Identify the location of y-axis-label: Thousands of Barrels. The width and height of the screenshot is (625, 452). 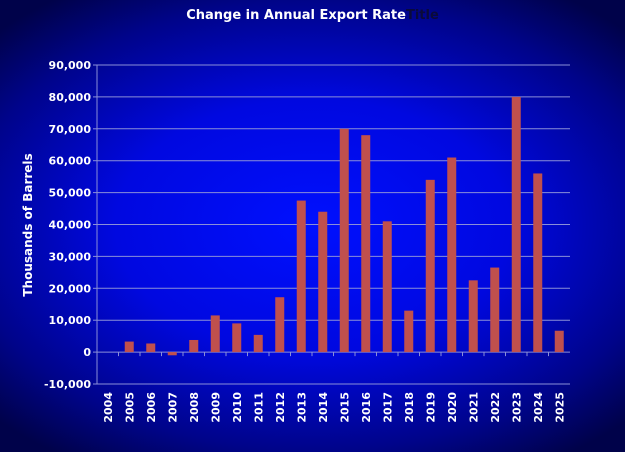
(28, 224).